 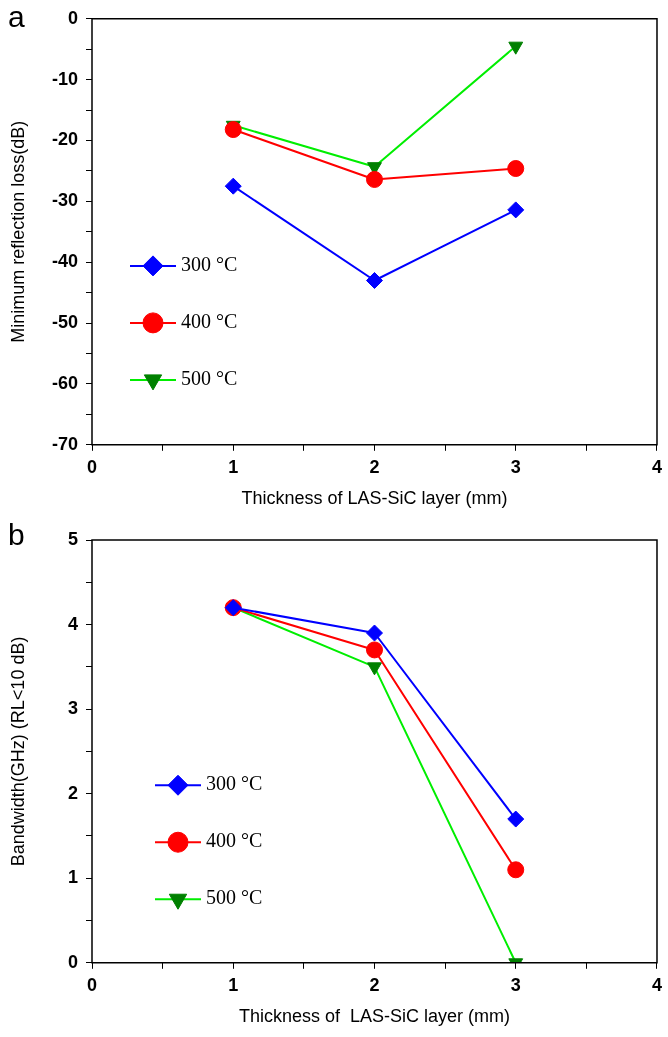 What do you see at coordinates (17, 231) in the screenshot?
I see `y-axis-title: Minimum reflection loss(dB)` at bounding box center [17, 231].